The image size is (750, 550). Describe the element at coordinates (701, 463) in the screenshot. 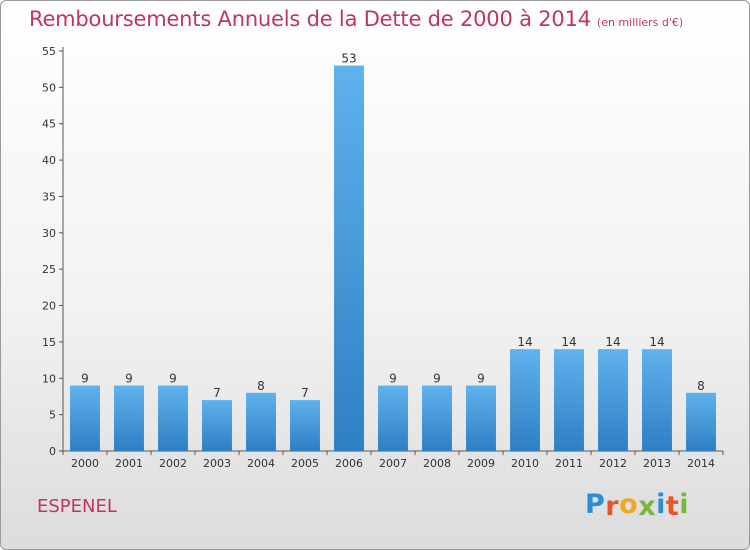

I see `x-tick-label: 2014` at that location.